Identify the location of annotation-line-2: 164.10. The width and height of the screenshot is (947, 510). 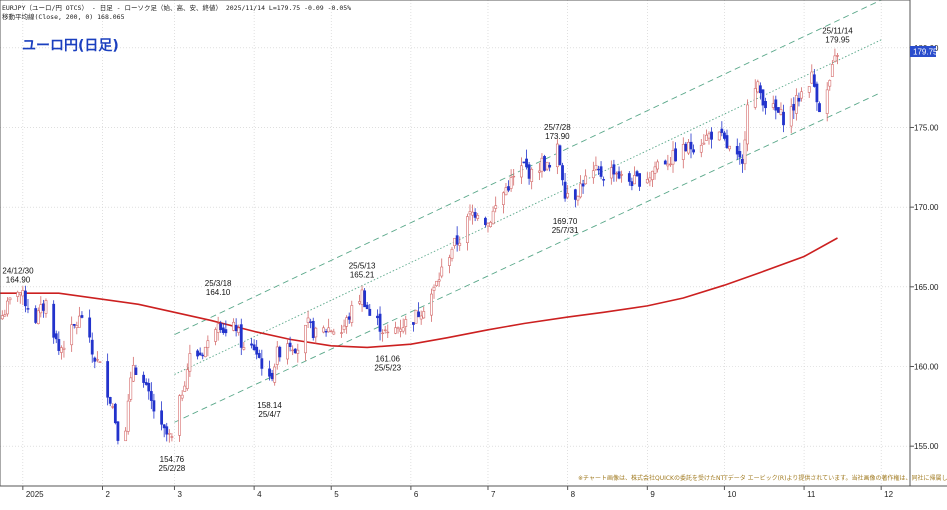
(218, 292).